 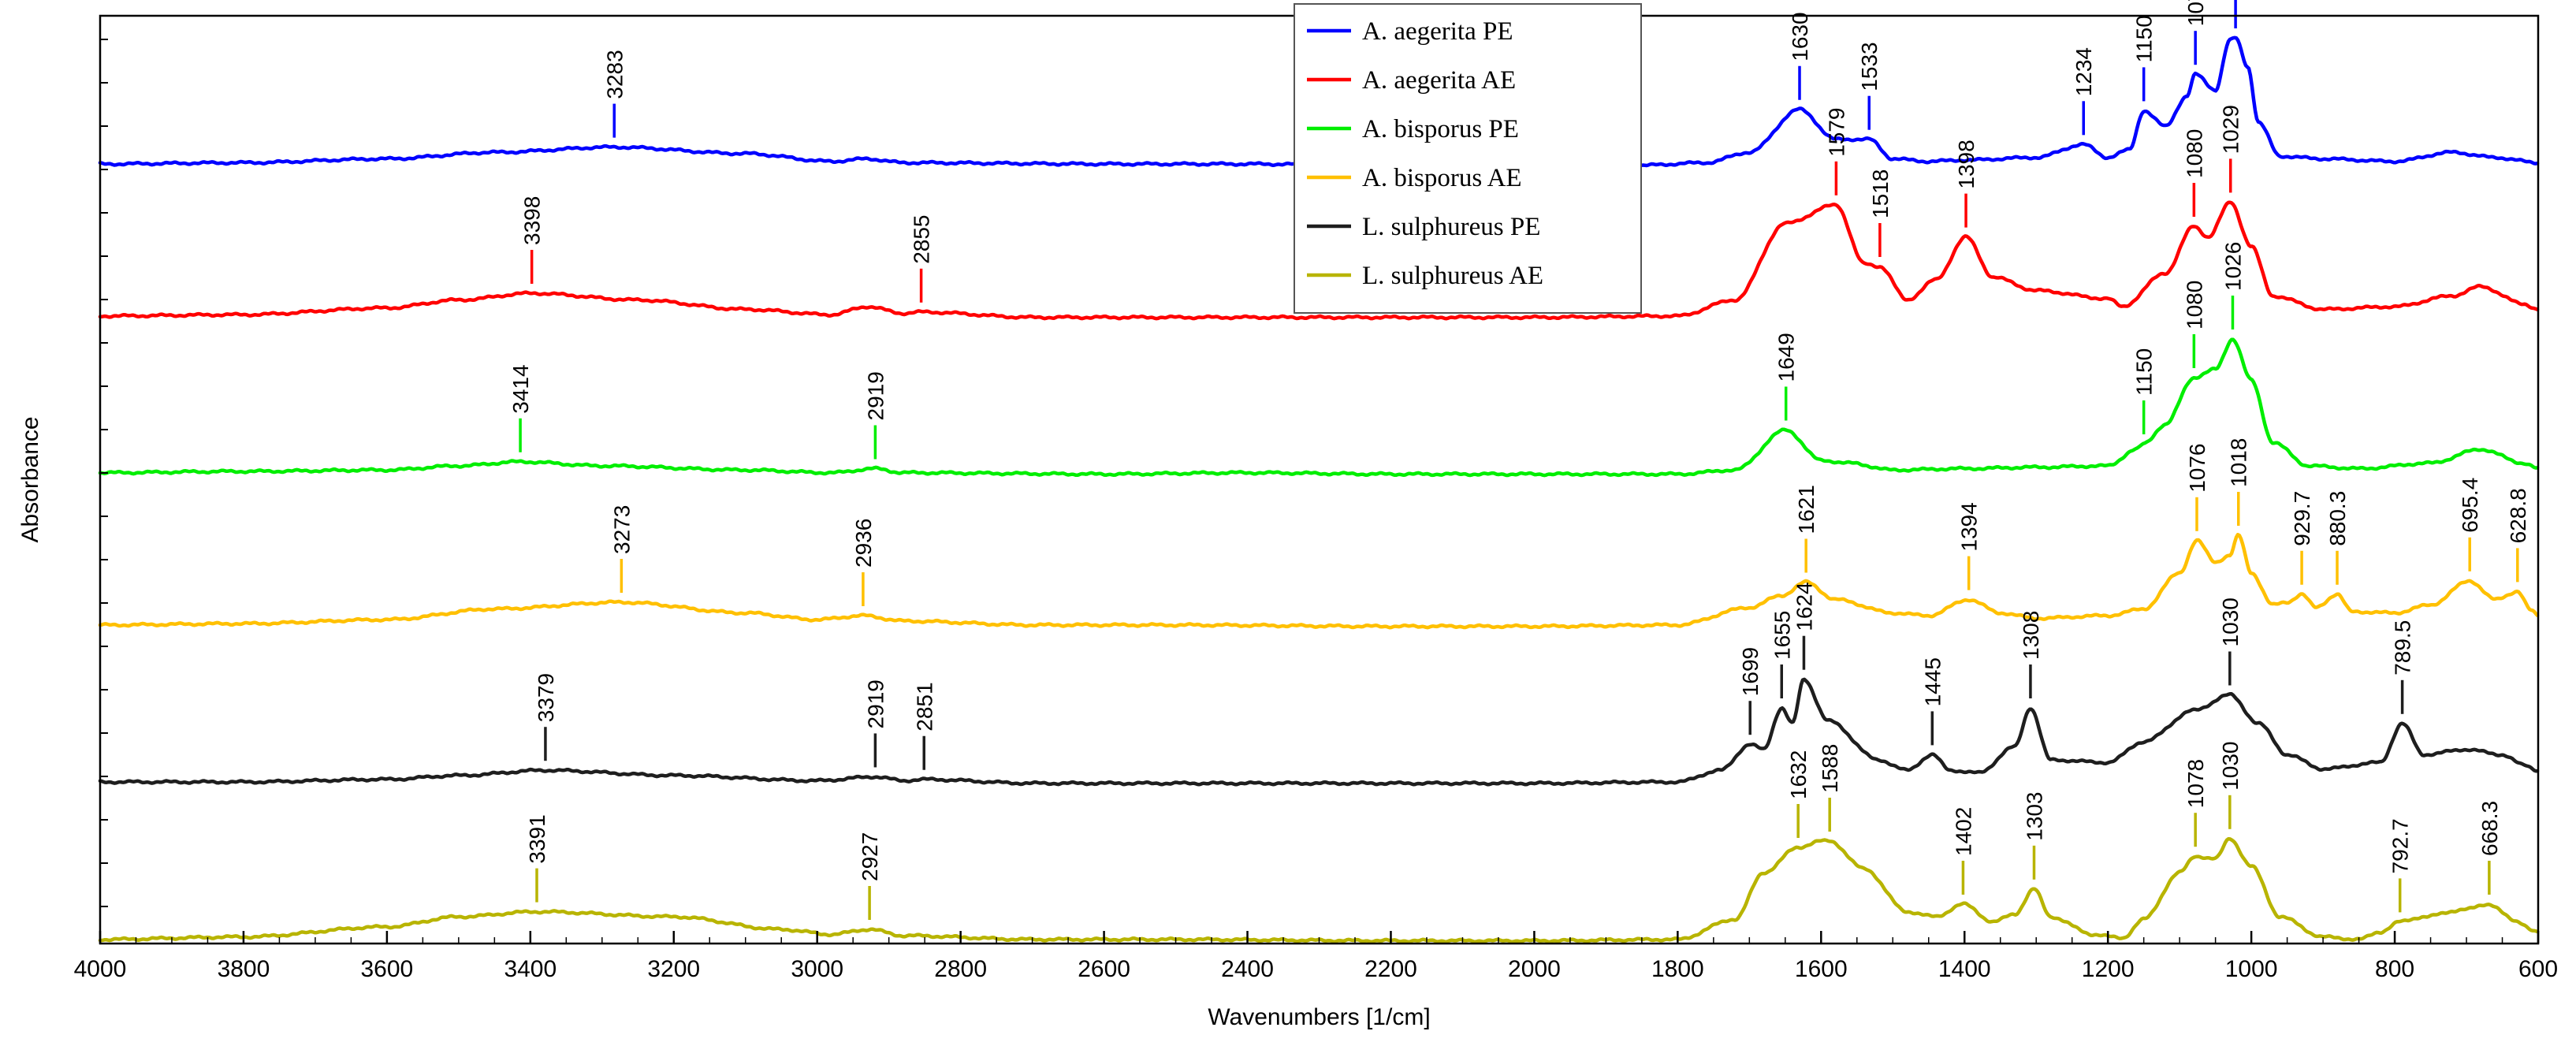 I want to click on peak-label: 1394, so click(x=1969, y=526).